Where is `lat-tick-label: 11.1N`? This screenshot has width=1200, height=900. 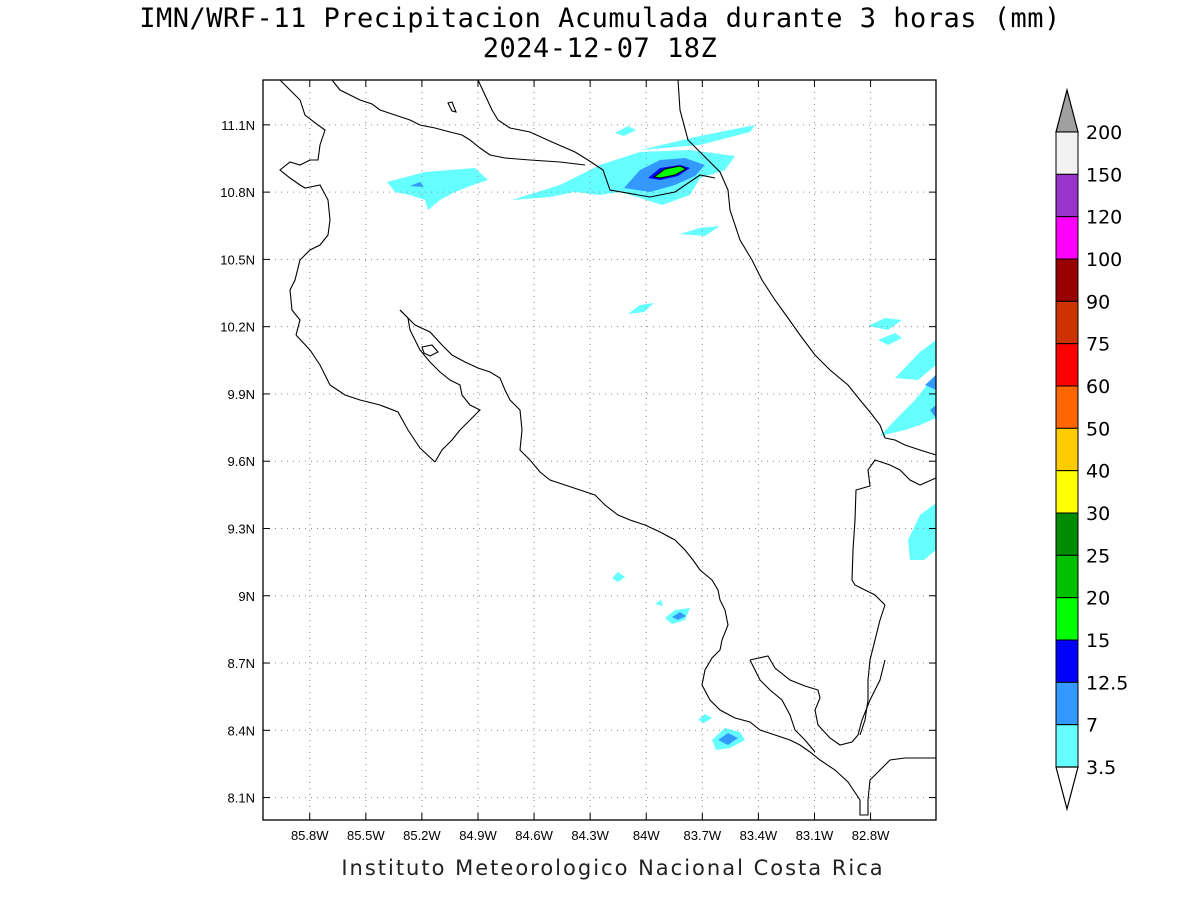 lat-tick-label: 11.1N is located at coordinates (238, 125).